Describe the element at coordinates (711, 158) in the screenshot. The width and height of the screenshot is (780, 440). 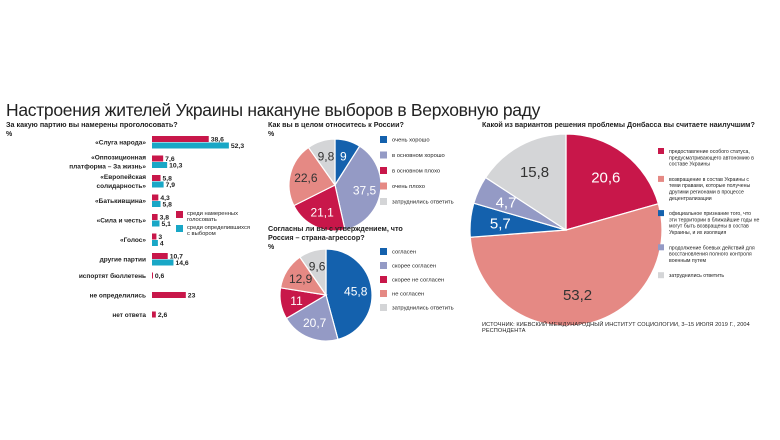
I see `legend-label: предусматривающего автономию в` at that location.